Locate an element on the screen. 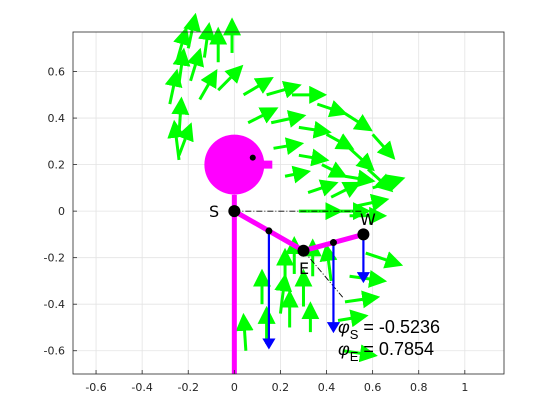 This screenshot has height=420, width=560. label-s: S is located at coordinates (214, 211).